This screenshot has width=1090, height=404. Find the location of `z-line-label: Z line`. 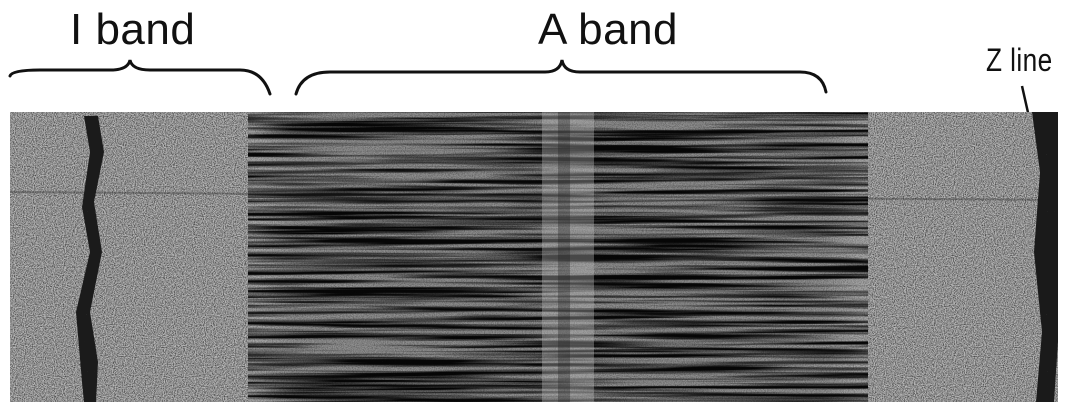

z-line-label: Z line is located at coordinates (1019, 60).